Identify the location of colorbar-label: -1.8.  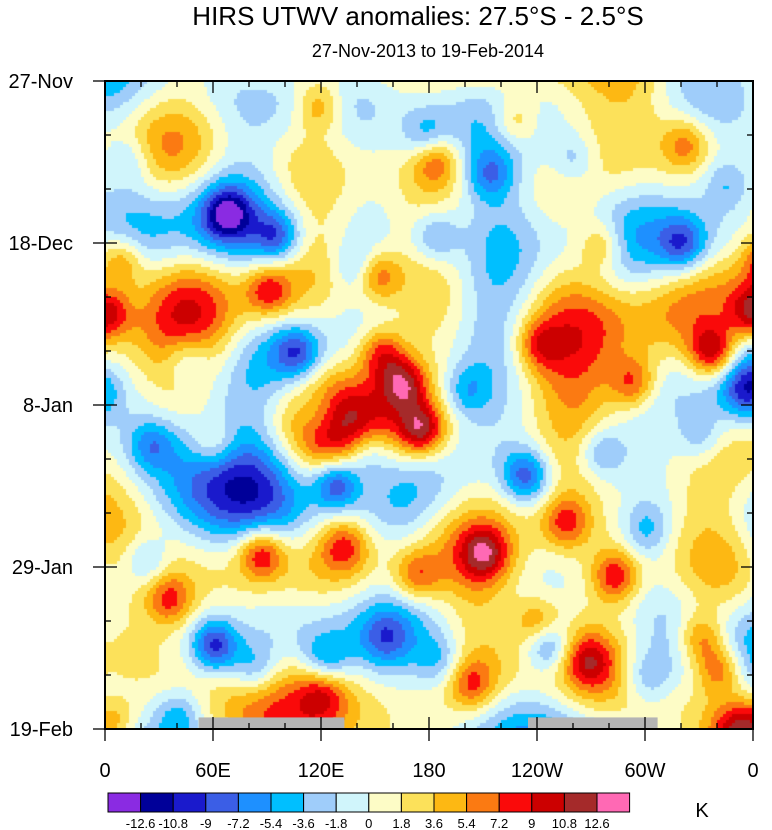
(336, 823).